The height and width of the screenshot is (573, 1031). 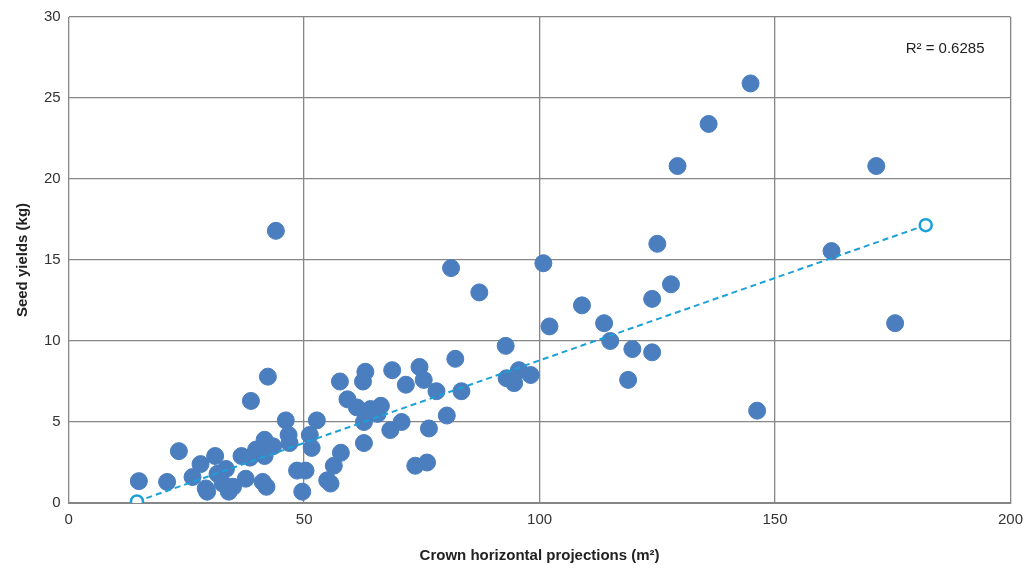 I want to click on y-tick-label: 15, so click(x=52, y=259).